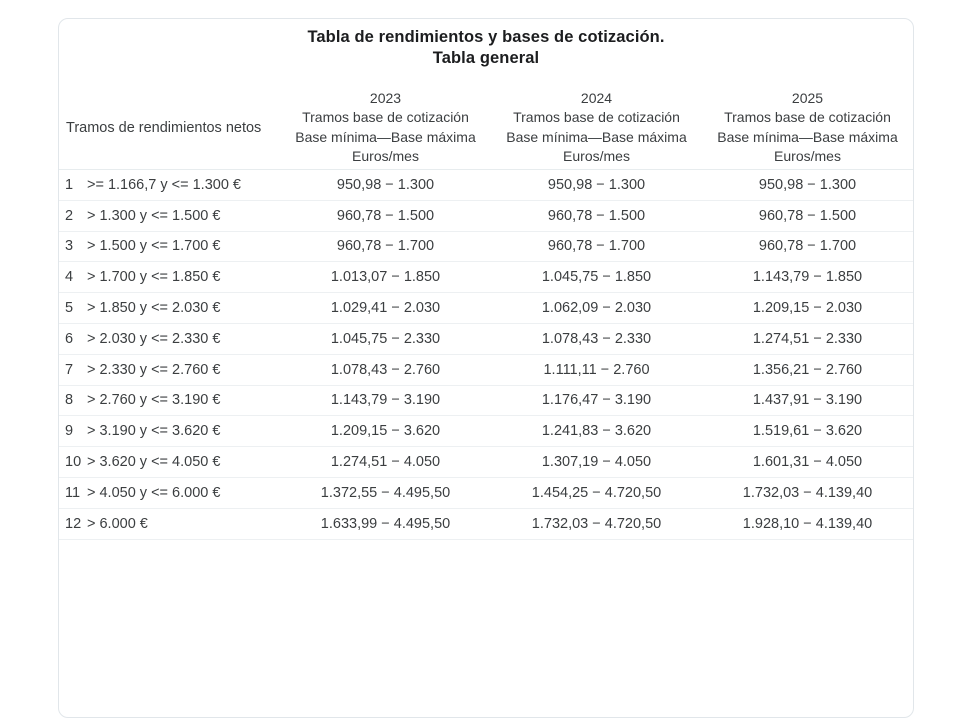 Image resolution: width=980 pixels, height=718 pixels. I want to click on base-2025-cell: 950,98 − 1.300, so click(807, 184).